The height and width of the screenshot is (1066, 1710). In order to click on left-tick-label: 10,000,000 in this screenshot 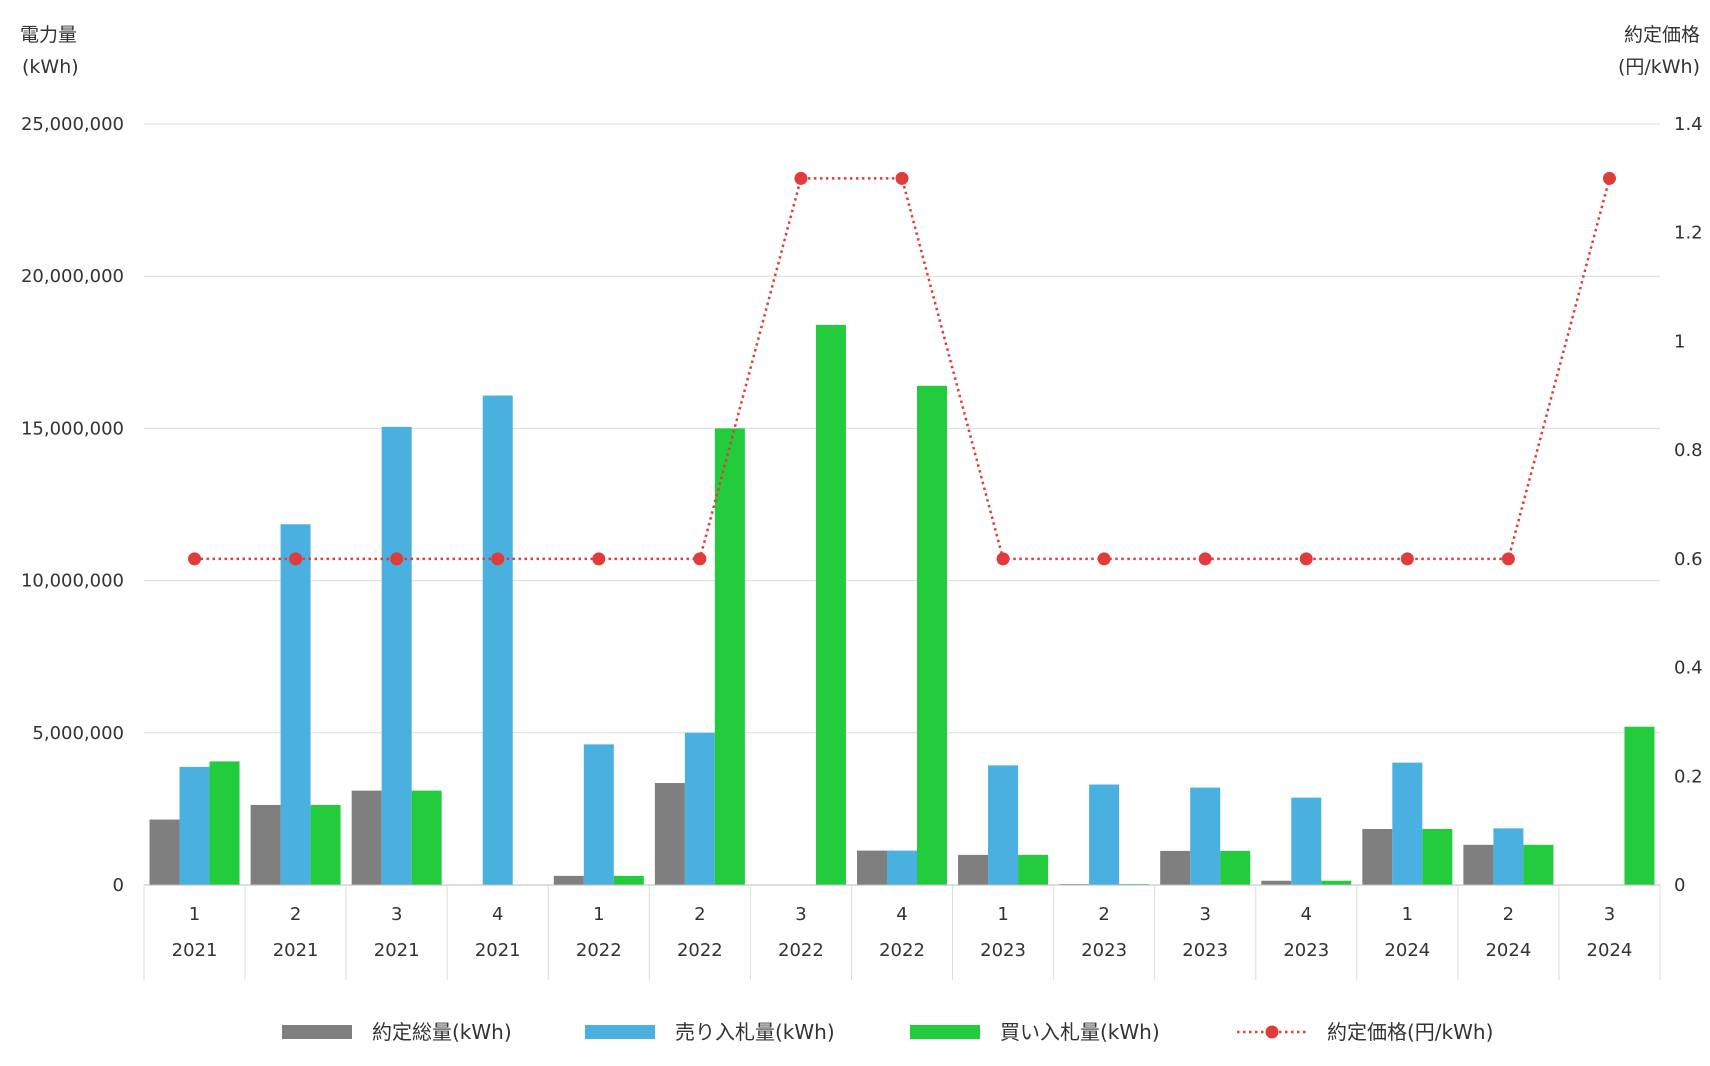, I will do `click(72, 581)`.